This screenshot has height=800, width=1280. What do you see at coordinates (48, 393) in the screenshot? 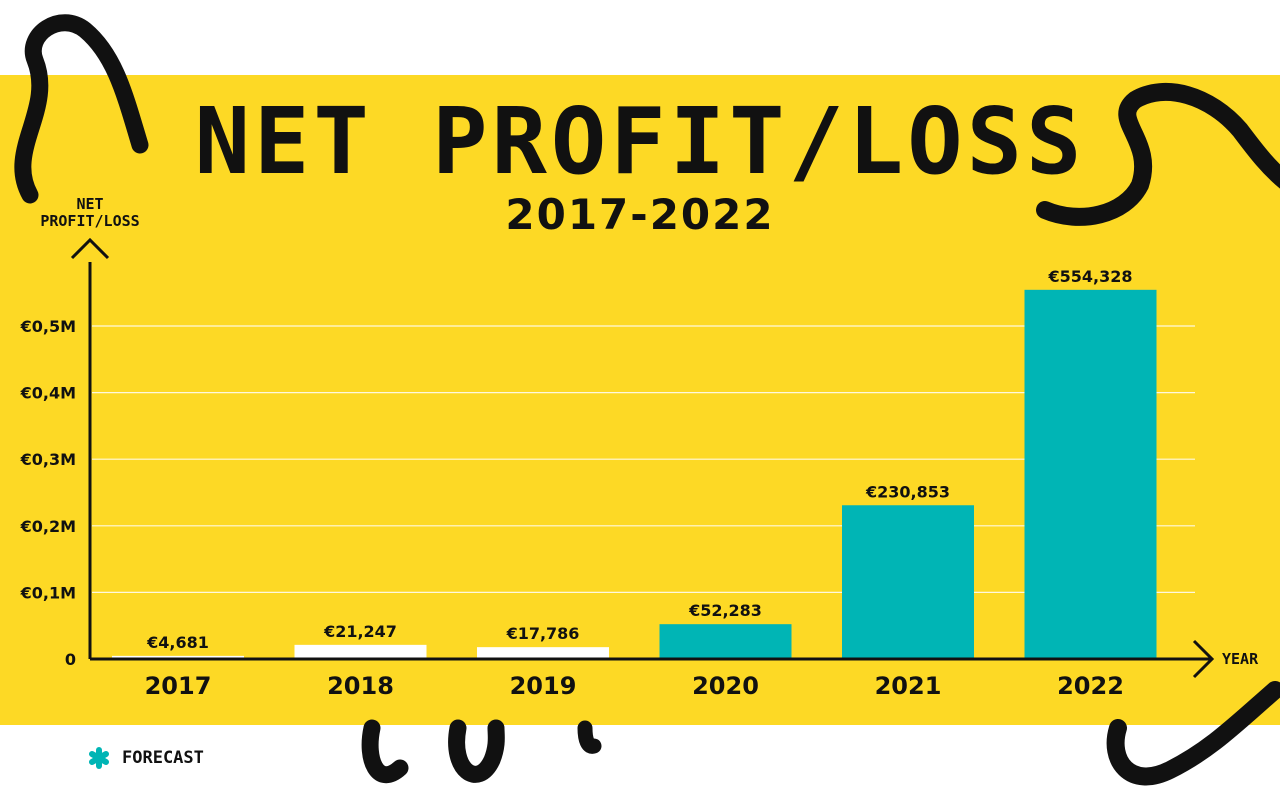
I see `y-tick-label: €0,4M` at bounding box center [48, 393].